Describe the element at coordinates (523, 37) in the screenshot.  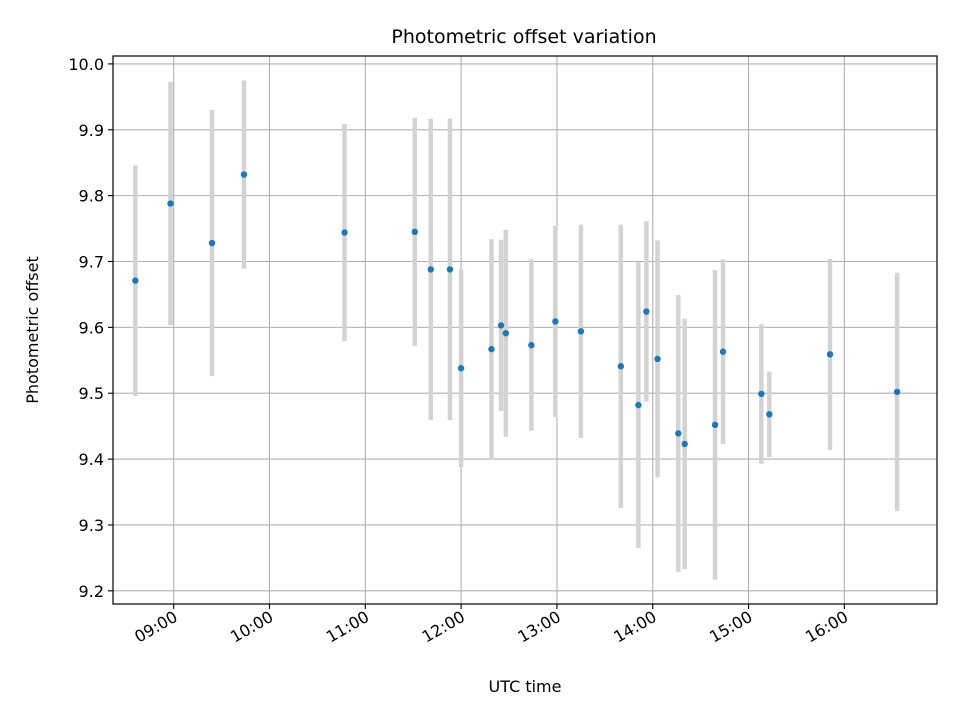
I see `chart-title: Photometric offset variation` at that location.